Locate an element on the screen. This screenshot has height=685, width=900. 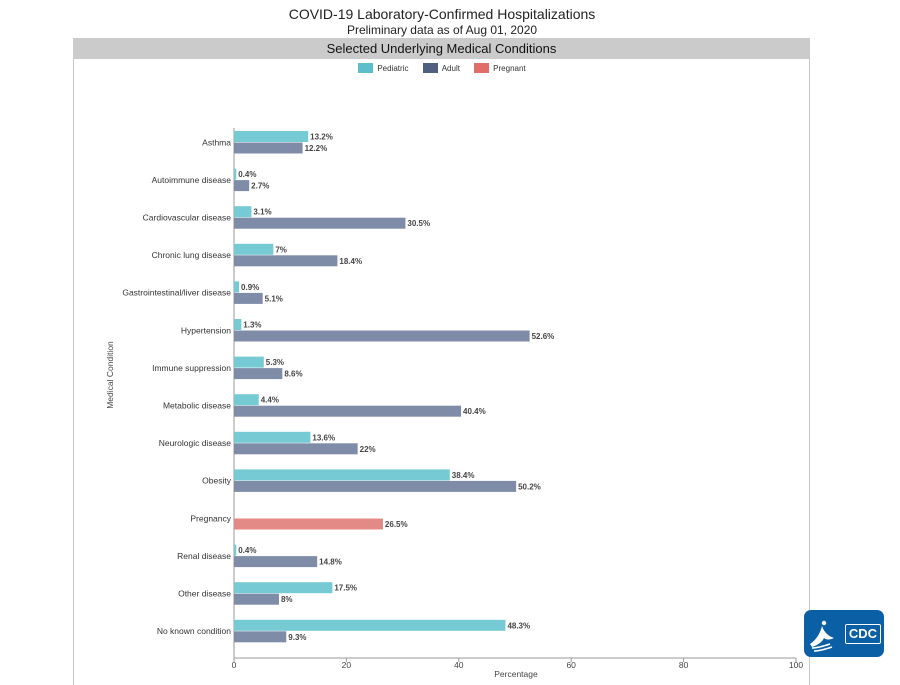
x-tick-label: 80 is located at coordinates (684, 665).